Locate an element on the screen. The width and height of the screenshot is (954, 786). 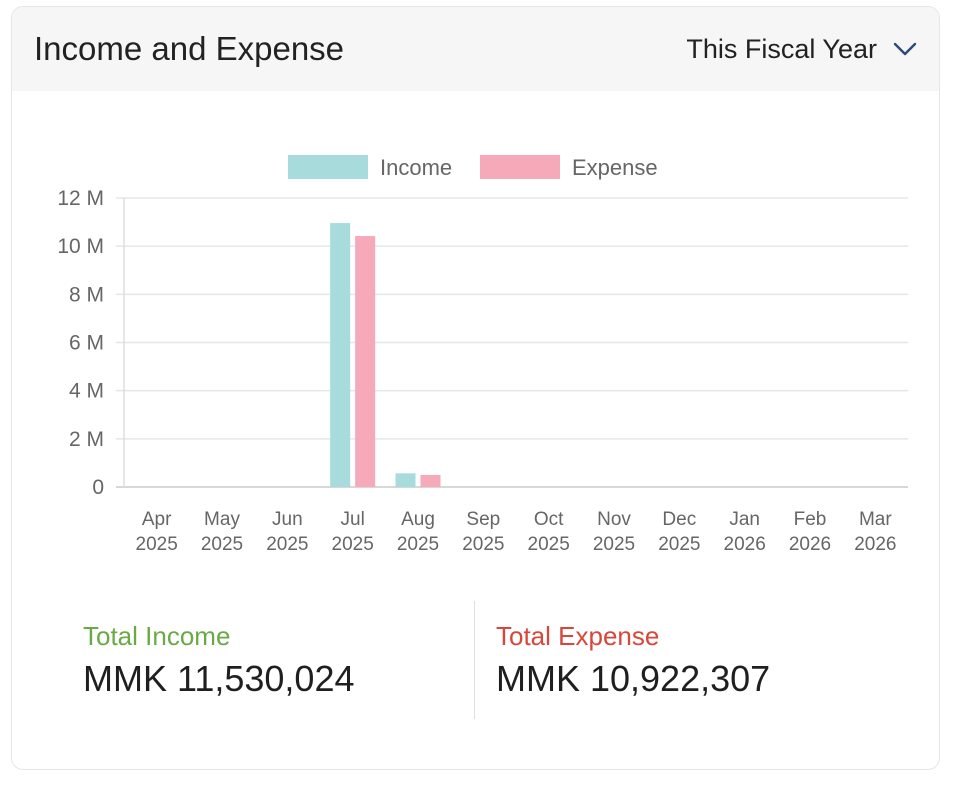
total-expense-label: Total Expense is located at coordinates (578, 636).